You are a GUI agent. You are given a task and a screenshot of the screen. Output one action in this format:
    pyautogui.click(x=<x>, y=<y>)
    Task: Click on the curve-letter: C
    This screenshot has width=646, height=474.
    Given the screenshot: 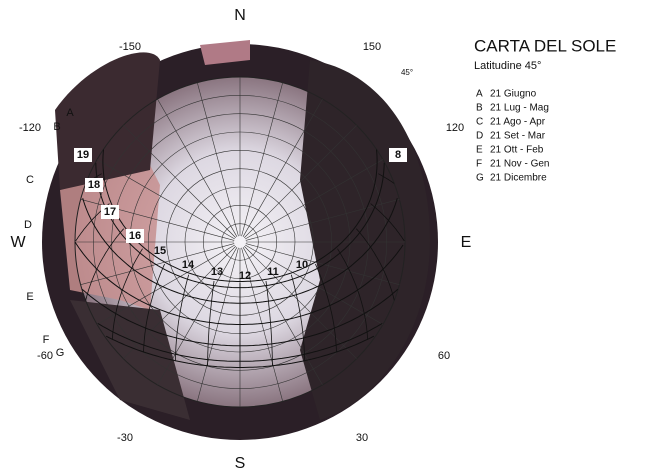 What is the action you would take?
    pyautogui.click(x=30, y=180)
    